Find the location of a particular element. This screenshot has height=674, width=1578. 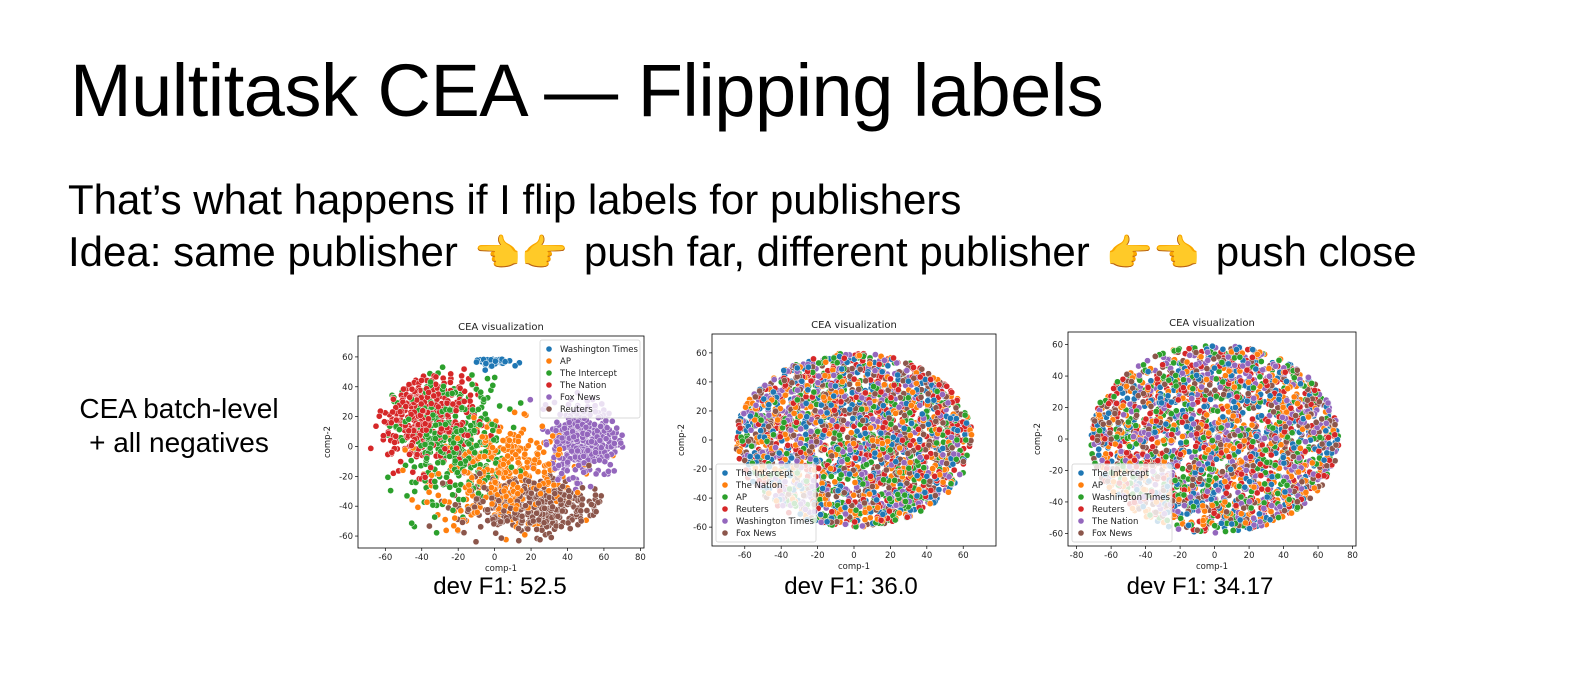

x-tick-label: 60 is located at coordinates (963, 556).